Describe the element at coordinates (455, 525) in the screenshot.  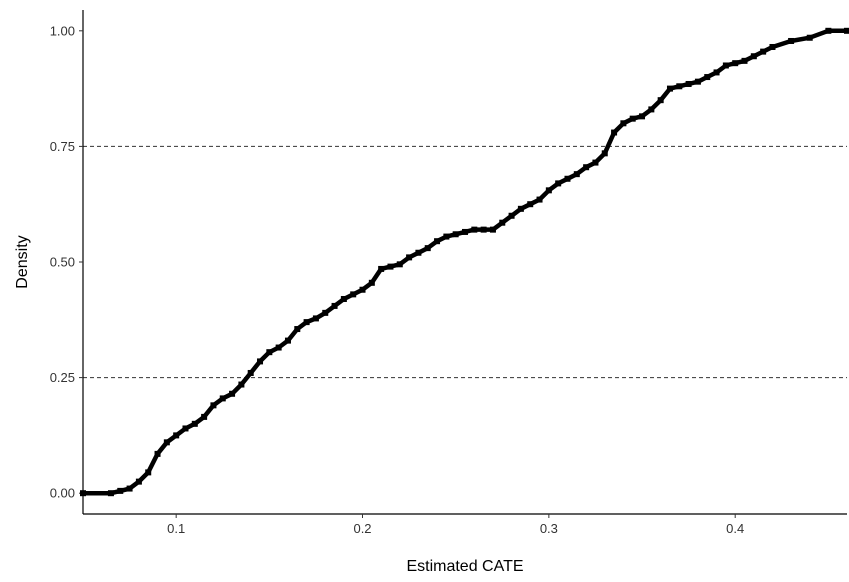
I see `x-ticks: 0.1 0.2 0.3 0.4` at that location.